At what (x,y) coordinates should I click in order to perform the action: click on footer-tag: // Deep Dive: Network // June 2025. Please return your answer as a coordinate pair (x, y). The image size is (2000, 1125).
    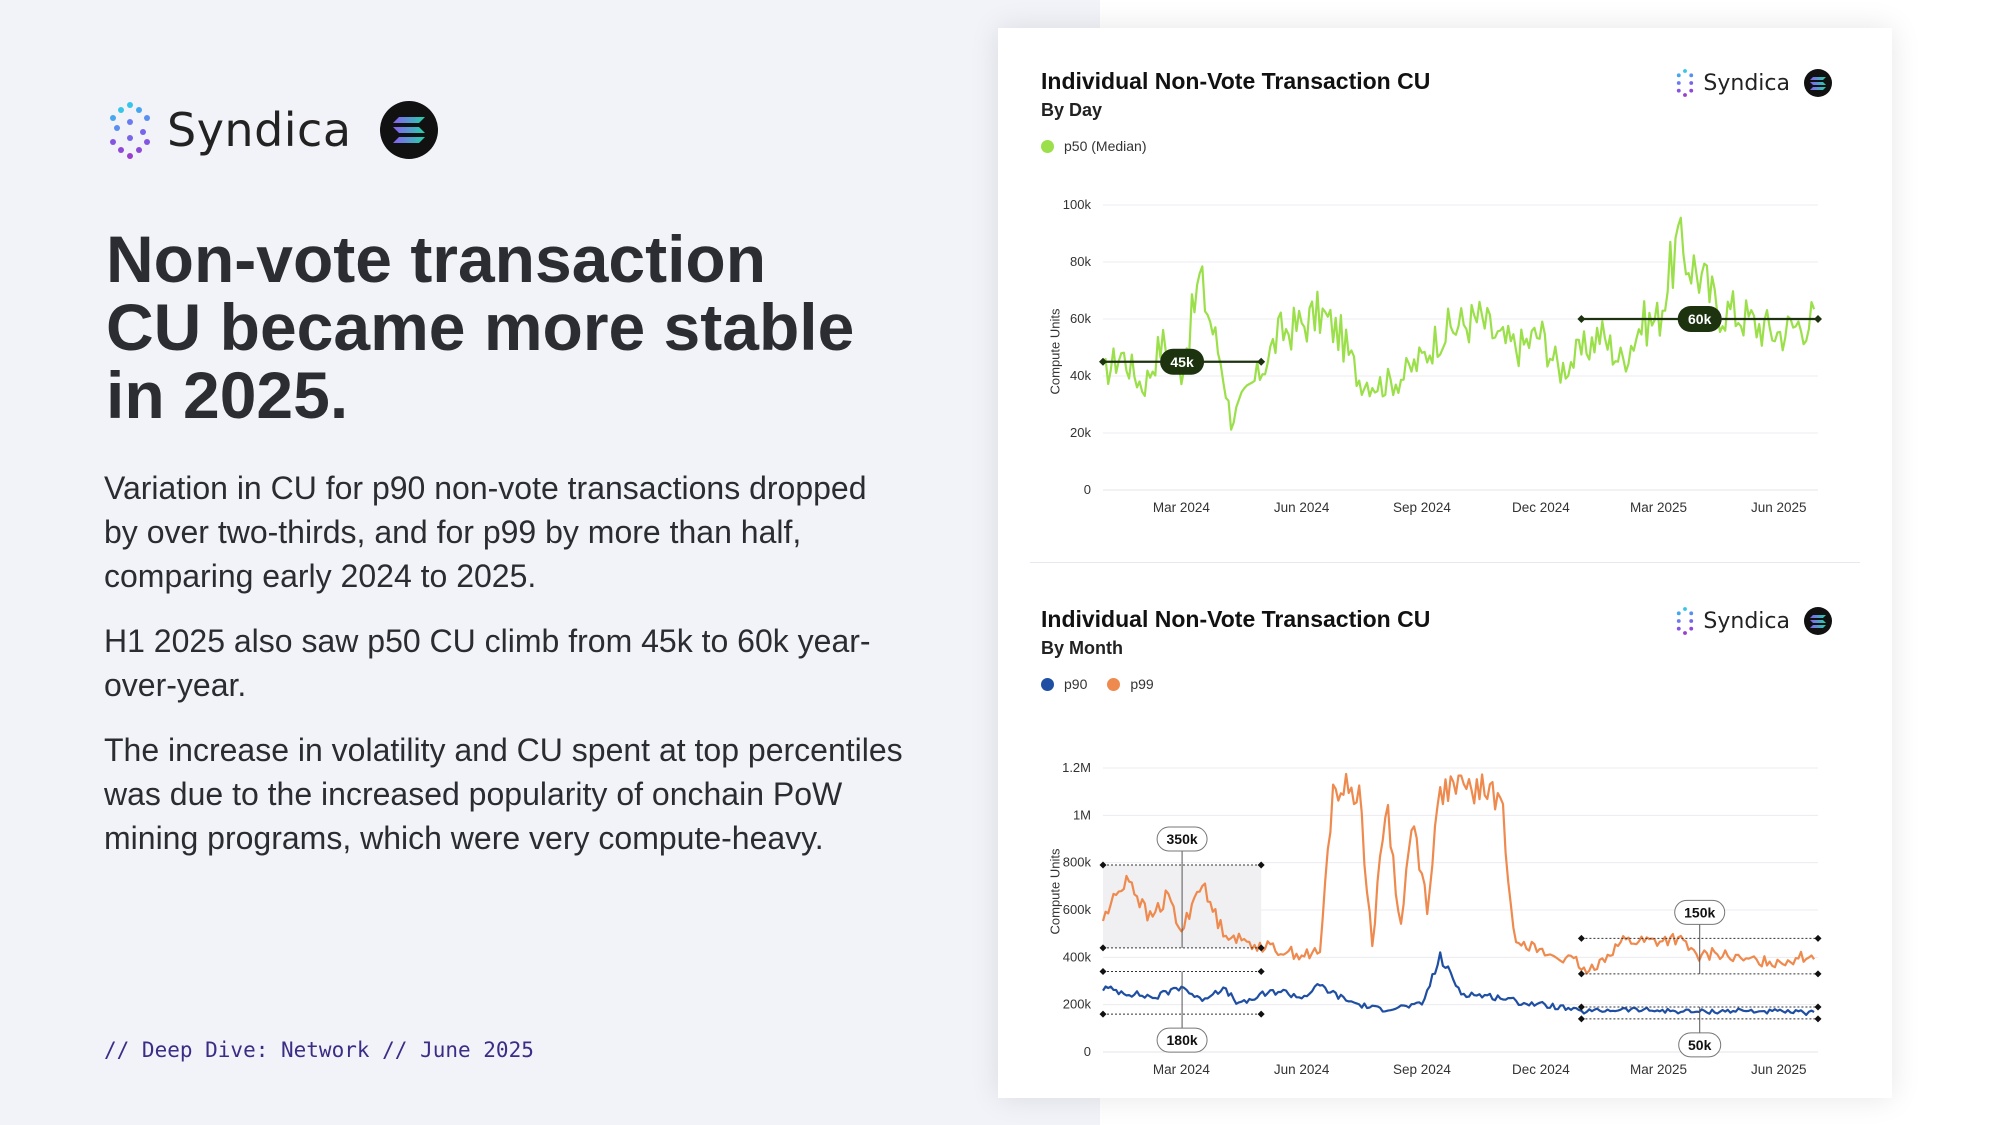
    Looking at the image, I should click on (319, 1050).